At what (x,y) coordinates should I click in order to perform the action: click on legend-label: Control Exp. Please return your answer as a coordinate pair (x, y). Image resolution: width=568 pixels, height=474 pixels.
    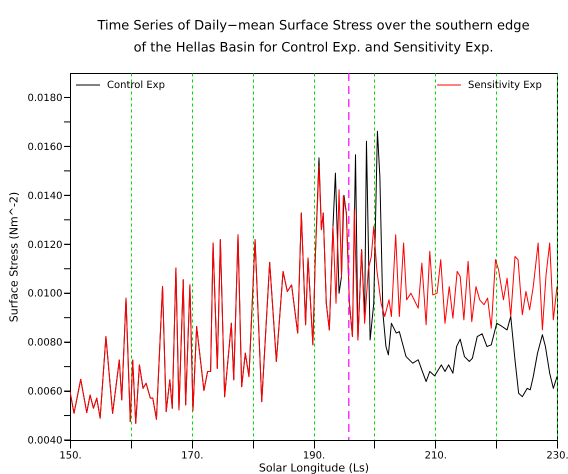
    Looking at the image, I should click on (136, 85).